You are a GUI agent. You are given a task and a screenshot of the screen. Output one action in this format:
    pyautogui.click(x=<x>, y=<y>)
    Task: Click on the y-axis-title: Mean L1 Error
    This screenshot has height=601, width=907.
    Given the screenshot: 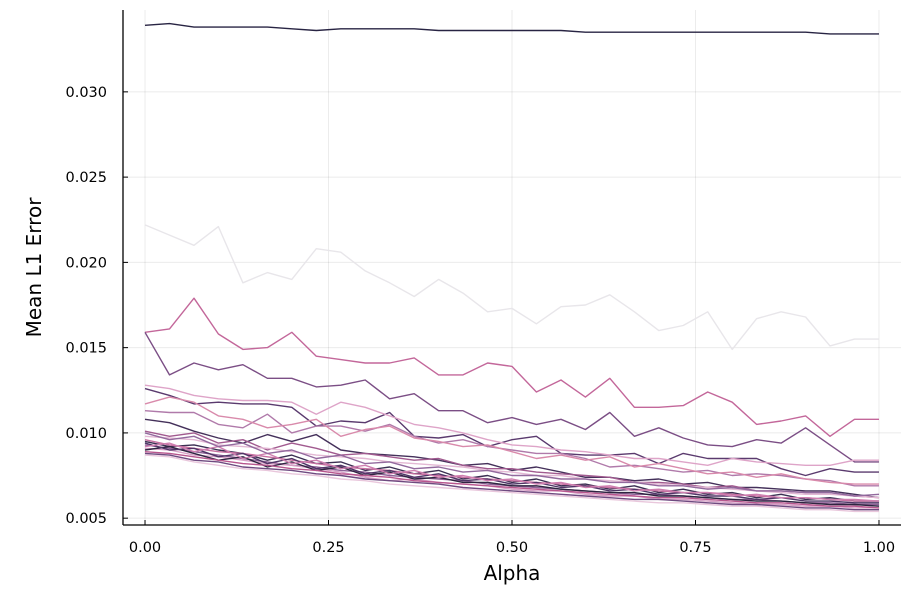 What is the action you would take?
    pyautogui.click(x=34, y=267)
    